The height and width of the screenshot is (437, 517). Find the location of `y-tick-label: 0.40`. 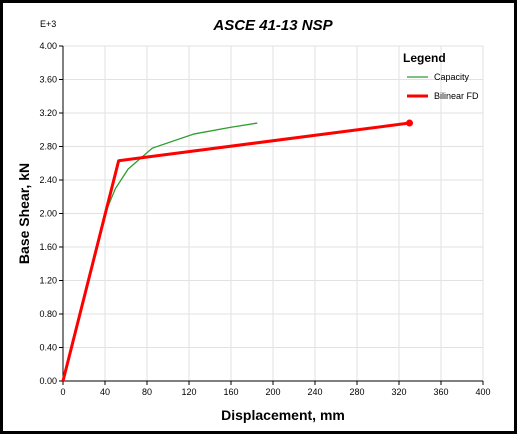

y-tick-label: 0.40 is located at coordinates (48, 348).